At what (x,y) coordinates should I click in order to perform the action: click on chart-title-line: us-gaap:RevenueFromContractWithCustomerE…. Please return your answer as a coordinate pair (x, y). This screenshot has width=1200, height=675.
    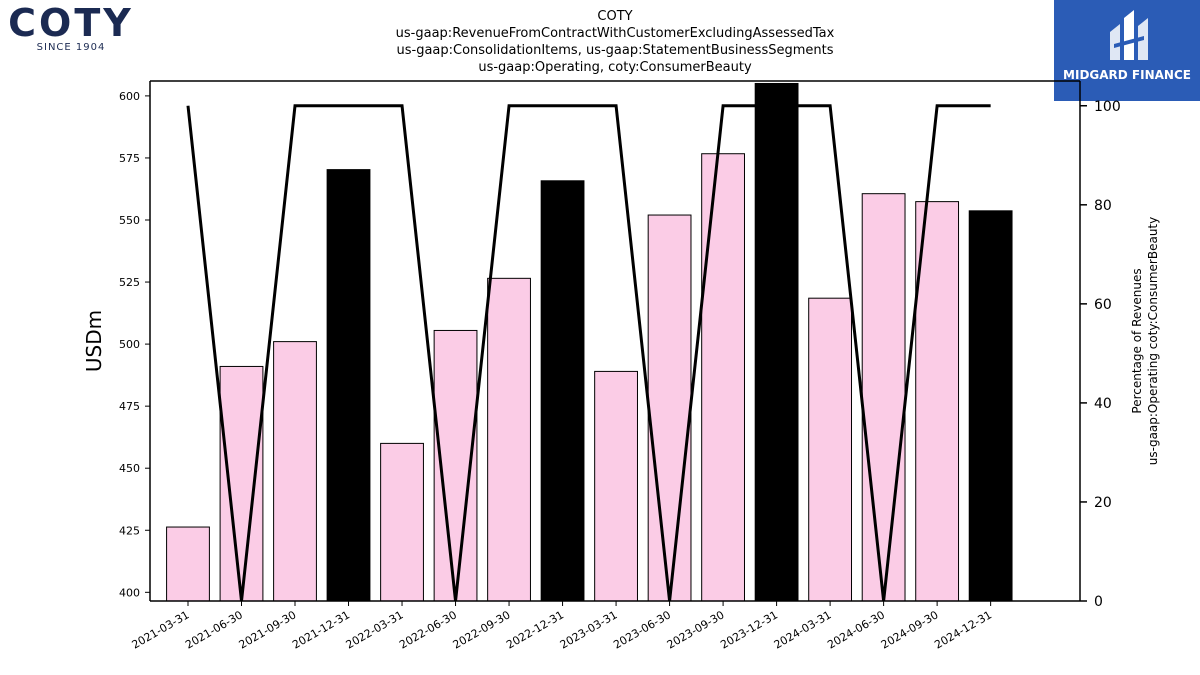
    Looking at the image, I should click on (615, 33).